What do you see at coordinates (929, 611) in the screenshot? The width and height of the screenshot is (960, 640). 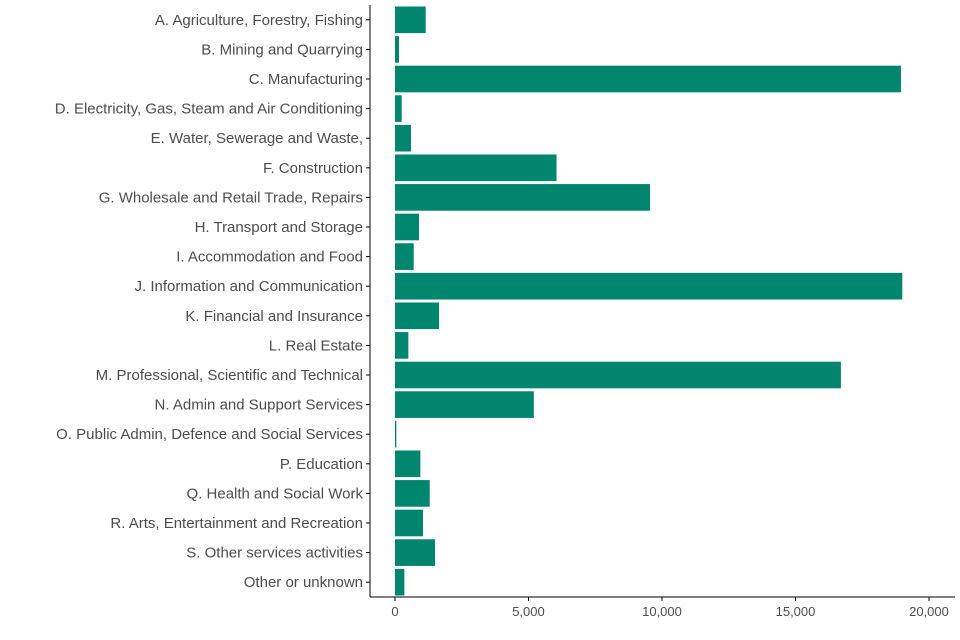 I see `x-tick-label: 20,000` at bounding box center [929, 611].